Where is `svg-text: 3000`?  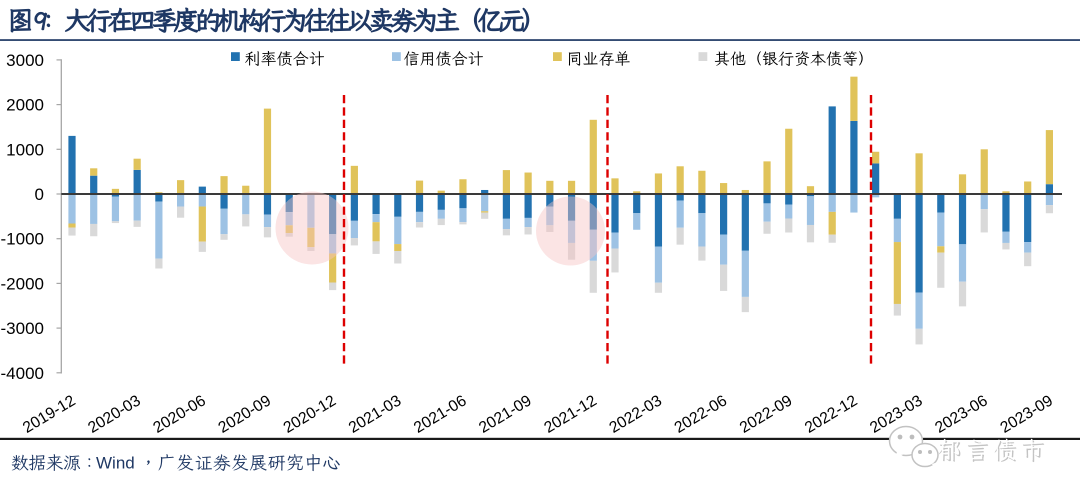
svg-text: 3000 is located at coordinates (25, 60).